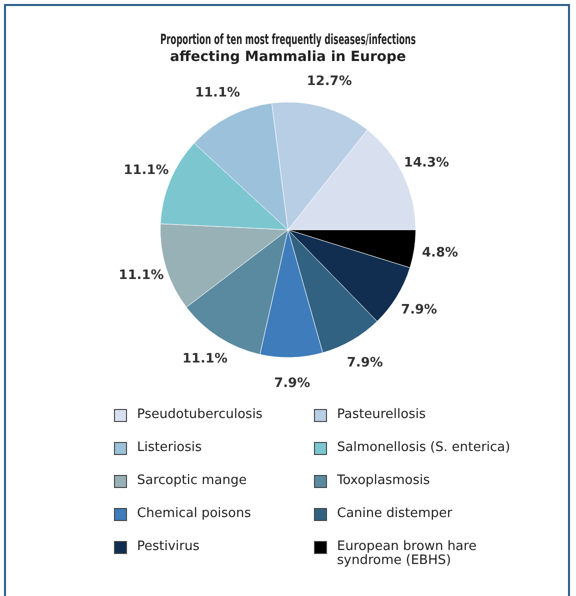 Image resolution: width=576 pixels, height=596 pixels. I want to click on legend-label: Pseudotuberculosis, so click(200, 414).